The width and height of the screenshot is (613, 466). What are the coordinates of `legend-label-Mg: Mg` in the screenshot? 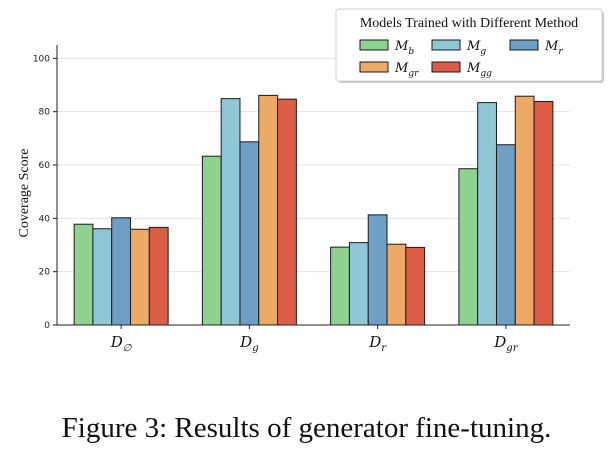 It's located at (476, 48).